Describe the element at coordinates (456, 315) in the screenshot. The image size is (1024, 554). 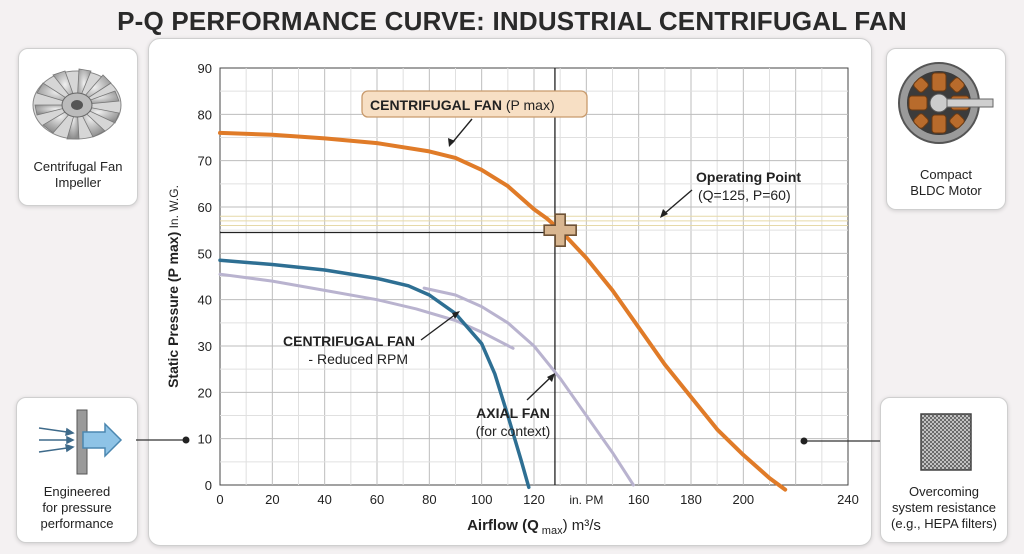
I see `reduced-rpm-arrow-head` at that location.